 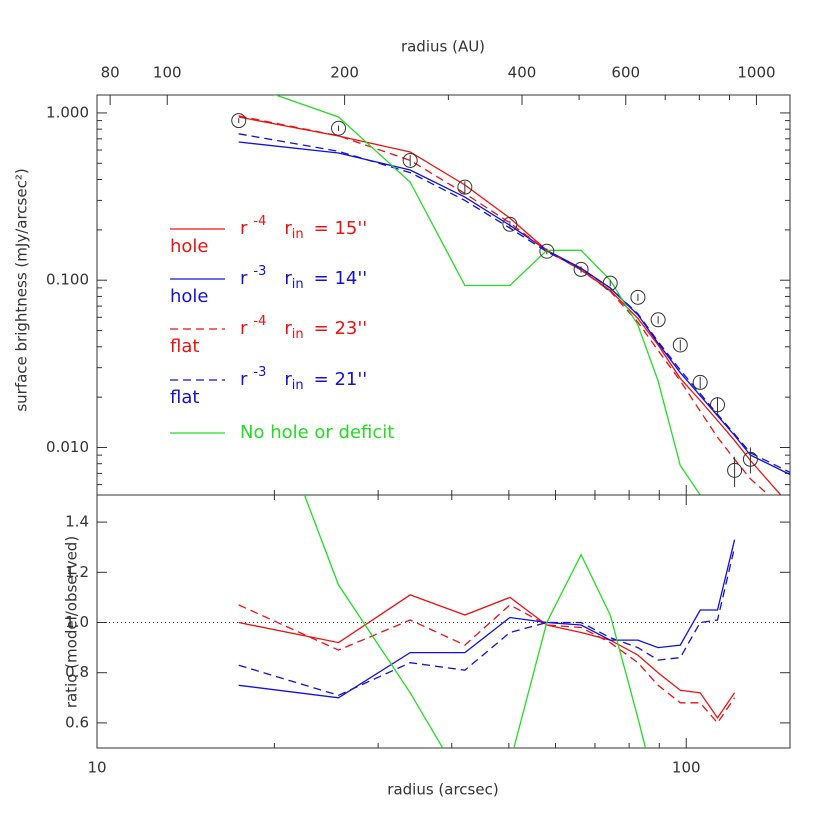 I want to click on y-tick-label: 0.010, so click(x=67, y=447).